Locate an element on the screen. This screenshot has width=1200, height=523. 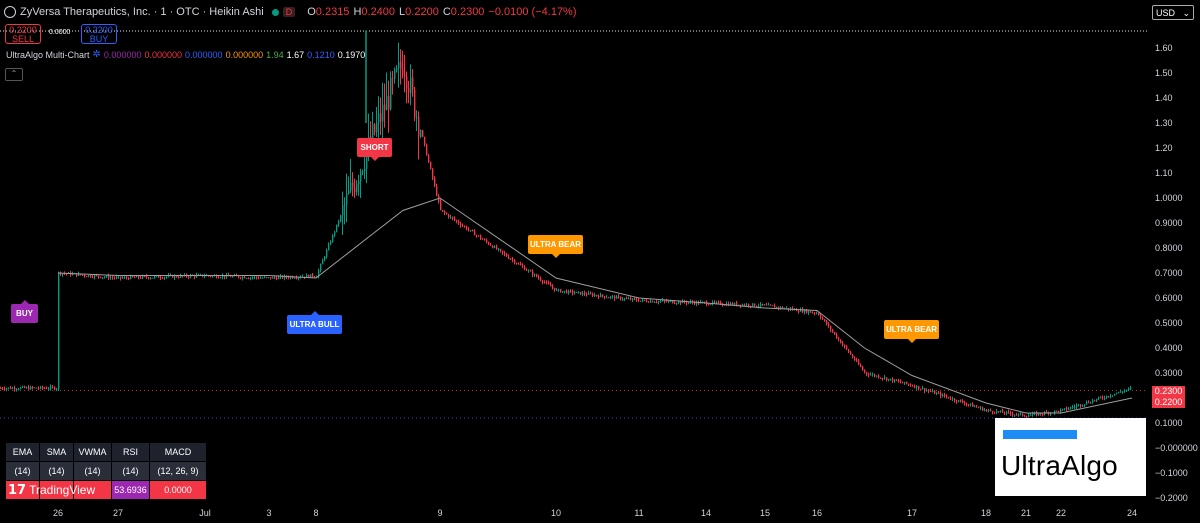
y-tick-label: 1.50 is located at coordinates (1164, 73).